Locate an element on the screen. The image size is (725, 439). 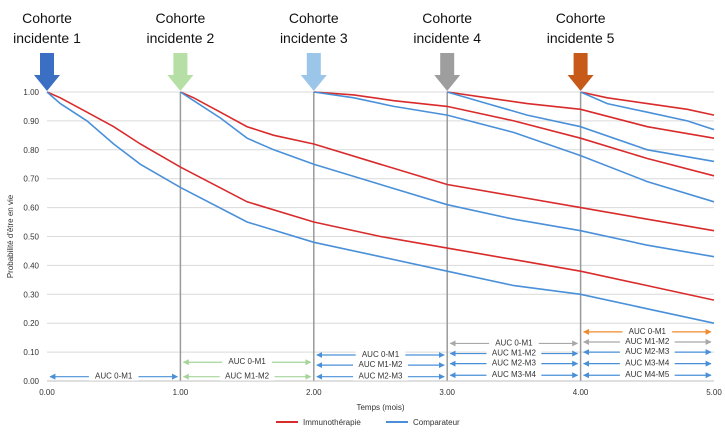
x-tick-label: 2.00 is located at coordinates (314, 392).